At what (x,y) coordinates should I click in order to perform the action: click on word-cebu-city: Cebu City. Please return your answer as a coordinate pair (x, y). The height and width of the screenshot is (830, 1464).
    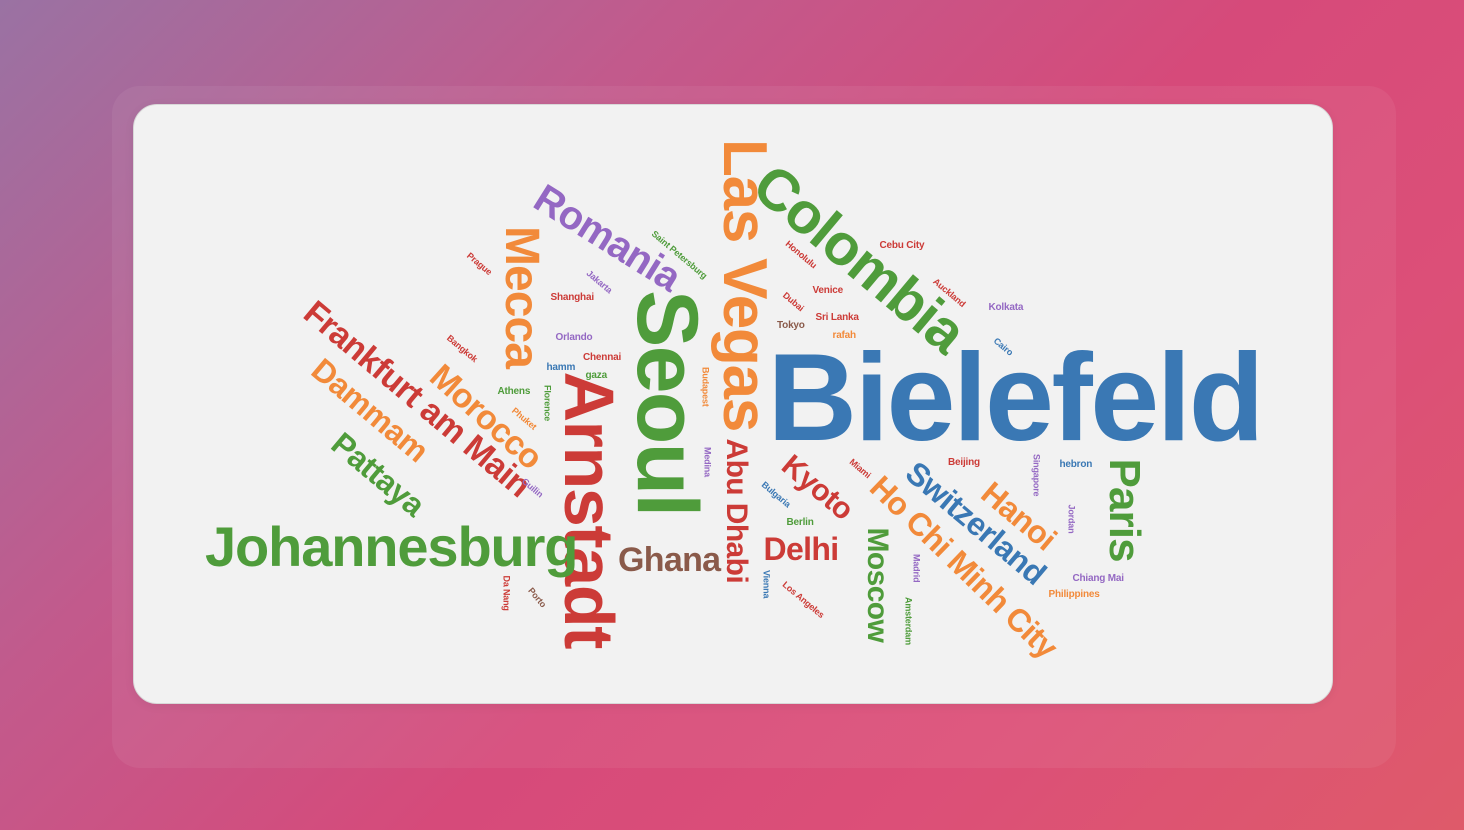
    Looking at the image, I should click on (902, 245).